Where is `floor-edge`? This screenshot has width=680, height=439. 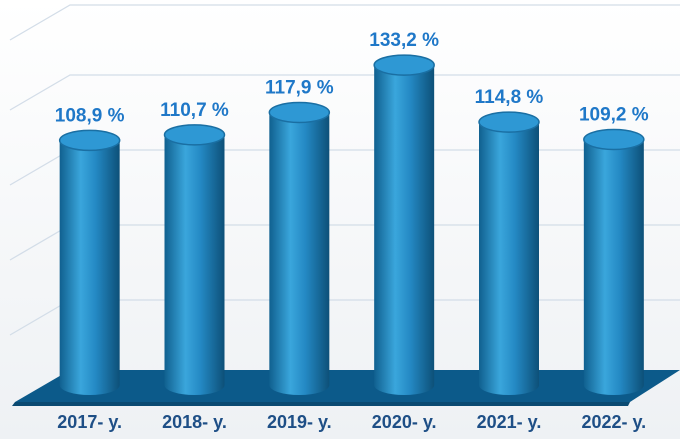
floor-edge is located at coordinates (321, 404).